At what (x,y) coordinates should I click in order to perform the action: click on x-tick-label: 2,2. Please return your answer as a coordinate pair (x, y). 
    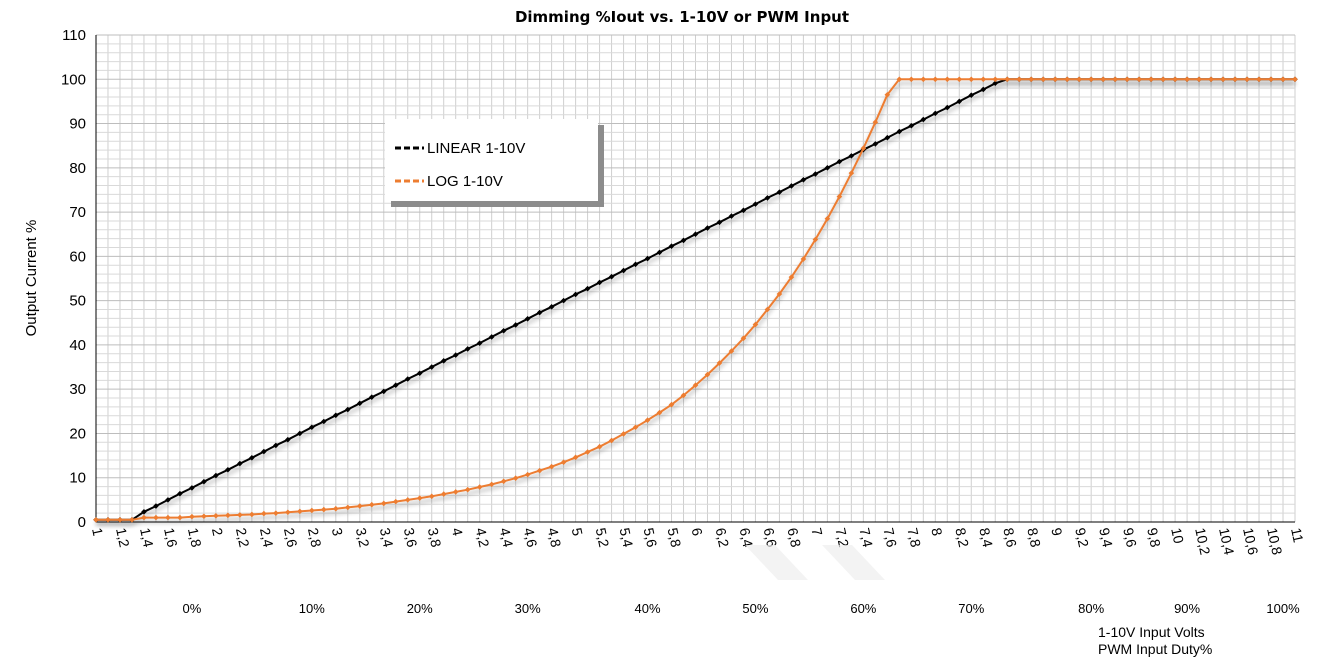
    Looking at the image, I should click on (243, 537).